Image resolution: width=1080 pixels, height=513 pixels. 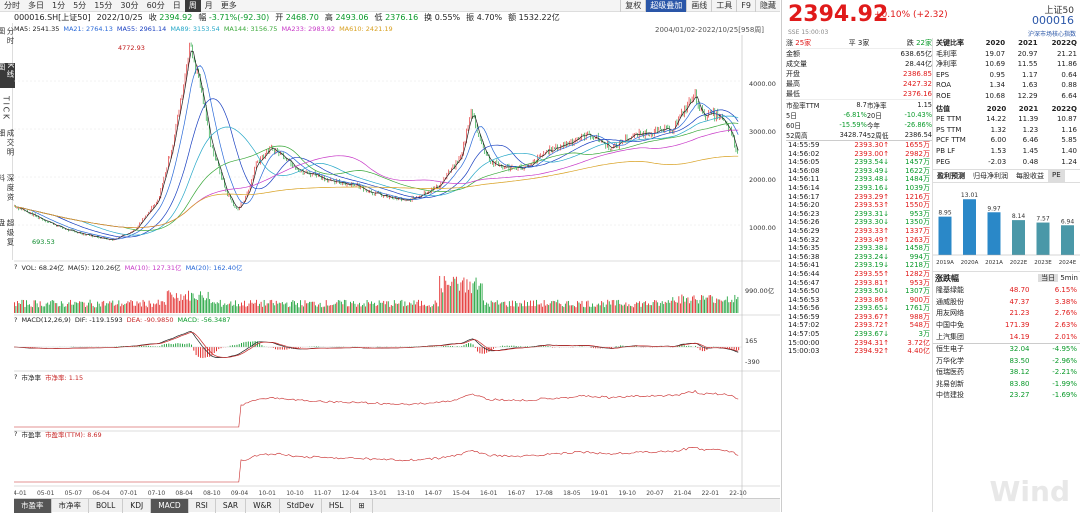 What do you see at coordinates (868, 171) in the screenshot?
I see `tick-price-value: 2393.49` at bounding box center [868, 171].